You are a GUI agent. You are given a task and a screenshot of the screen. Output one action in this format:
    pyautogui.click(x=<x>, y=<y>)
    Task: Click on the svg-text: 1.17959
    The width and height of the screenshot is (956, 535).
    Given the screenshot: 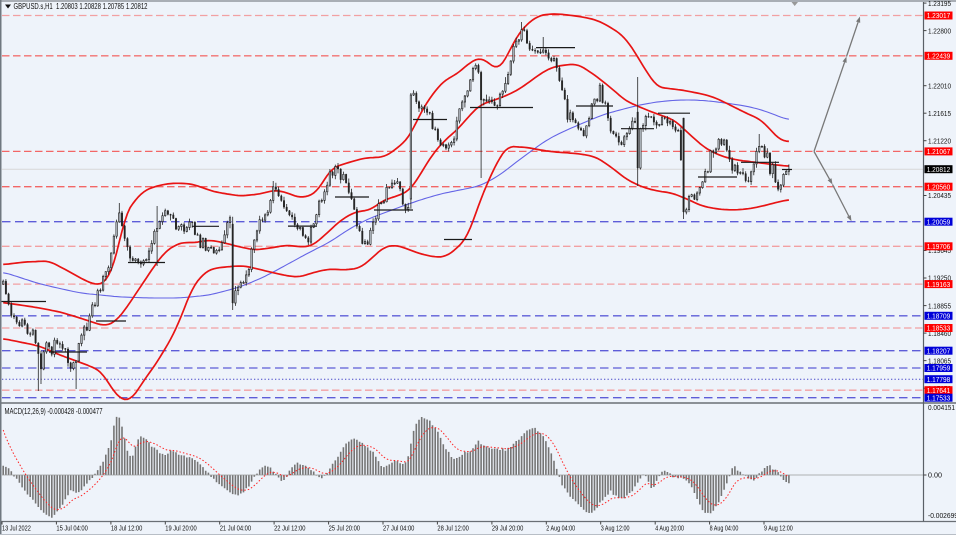 What is the action you would take?
    pyautogui.click(x=939, y=368)
    